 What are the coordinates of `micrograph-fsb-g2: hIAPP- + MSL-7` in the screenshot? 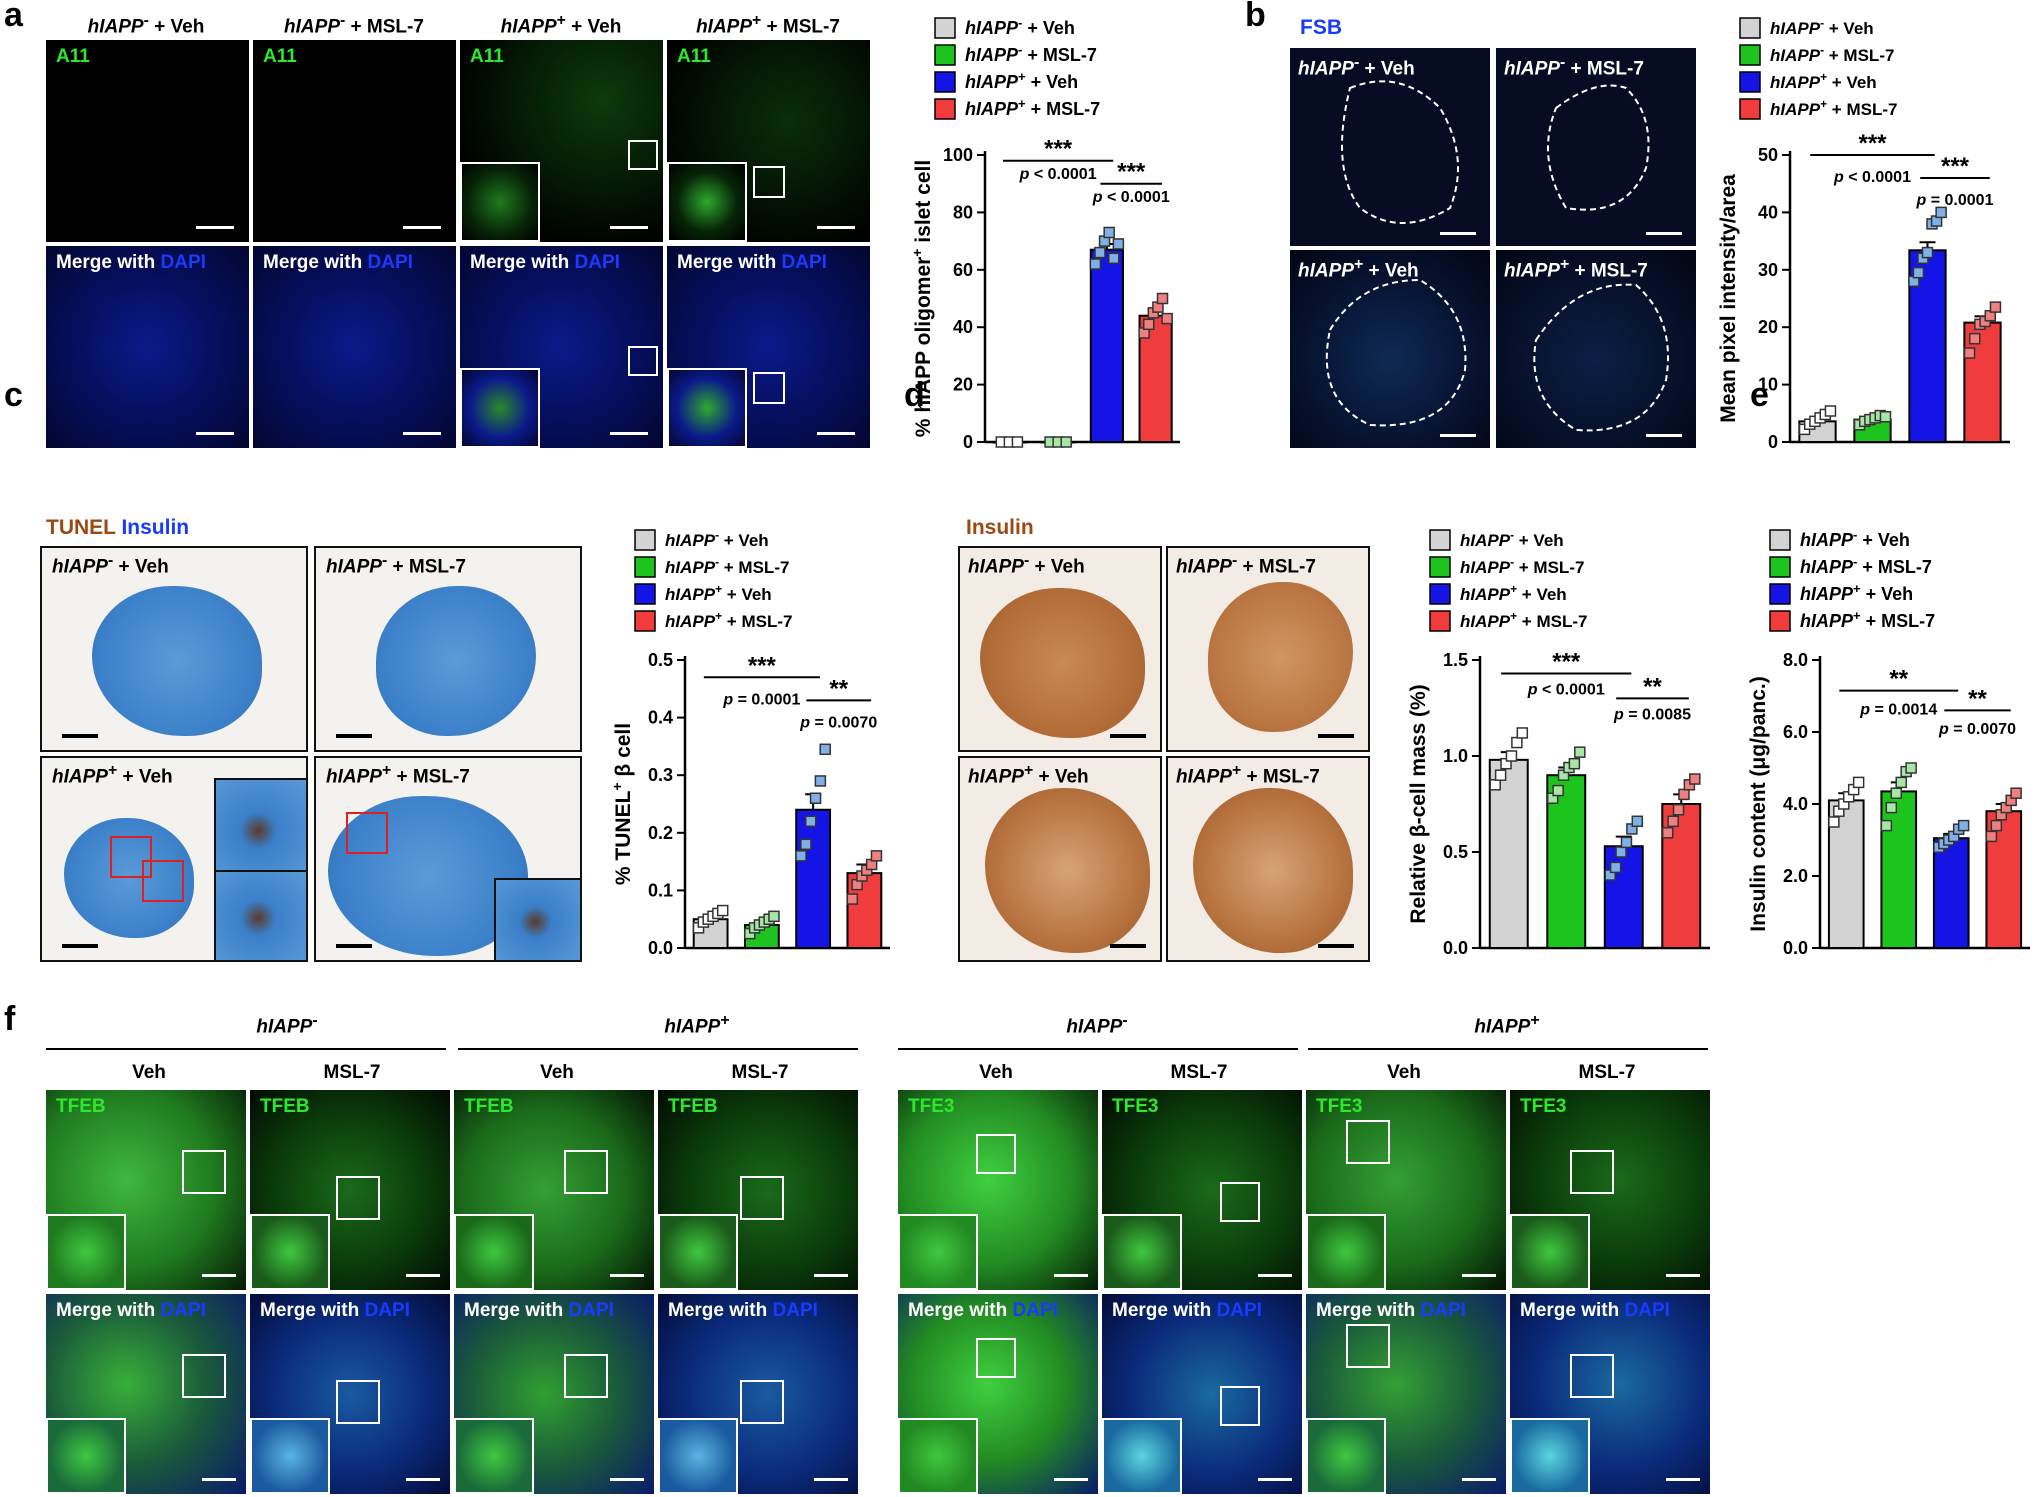 It's located at (1596, 147).